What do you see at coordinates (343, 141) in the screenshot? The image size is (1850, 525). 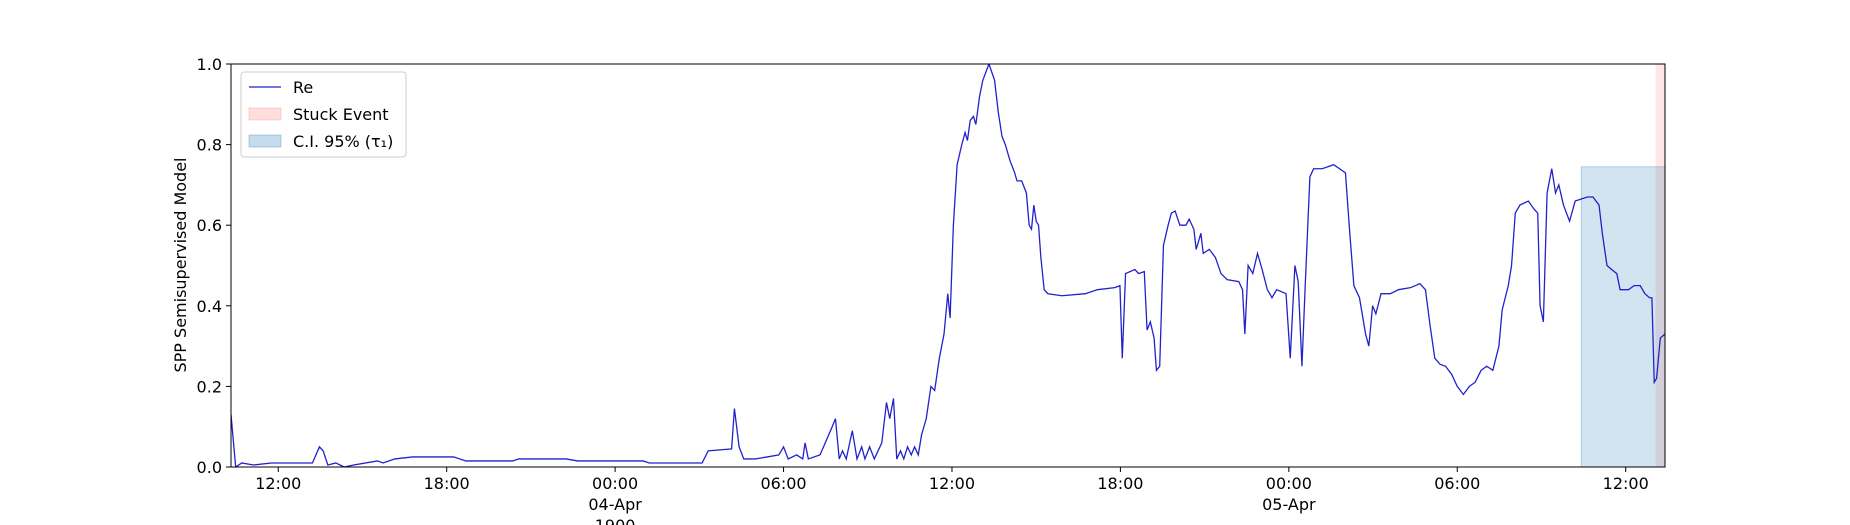 I see `legend-label: C.I. 95% (τ₁)` at bounding box center [343, 141].